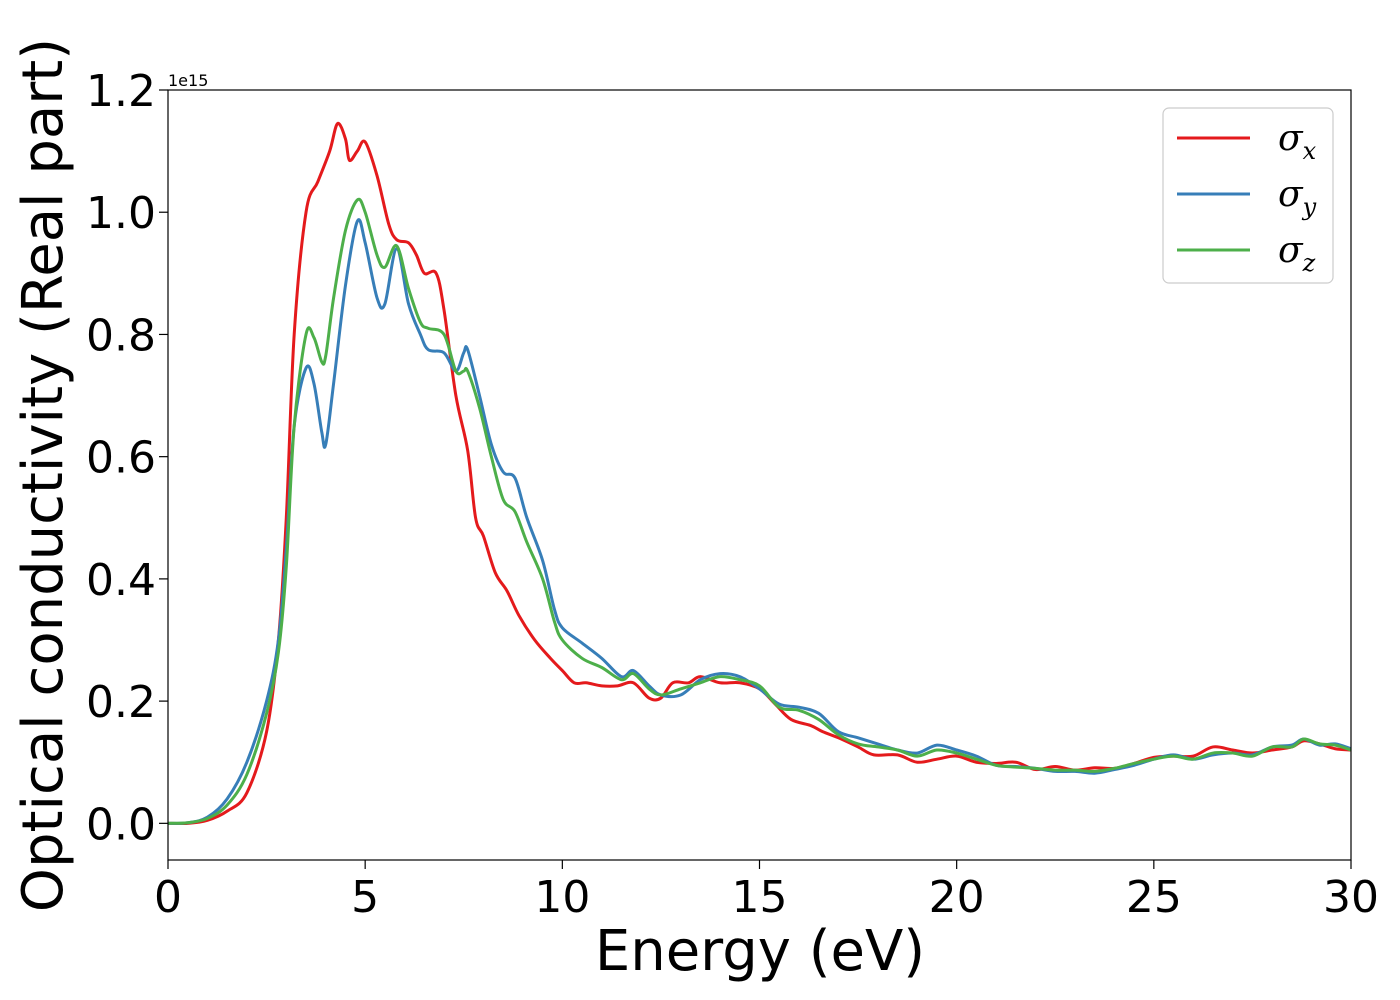 This screenshot has width=1400, height=1000. What do you see at coordinates (121, 824) in the screenshot?
I see `y-tick-label: 0.0` at bounding box center [121, 824].